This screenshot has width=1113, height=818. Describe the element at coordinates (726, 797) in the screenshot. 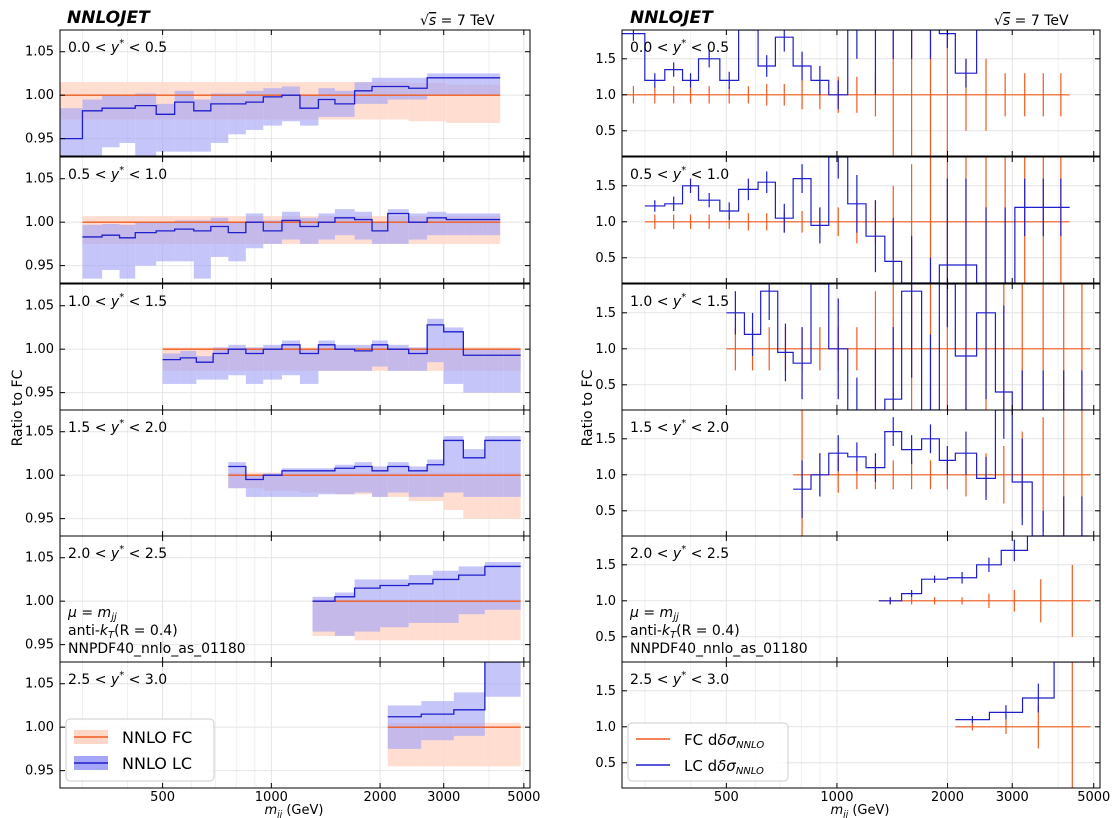

I see `right-xtick-label: 500` at that location.